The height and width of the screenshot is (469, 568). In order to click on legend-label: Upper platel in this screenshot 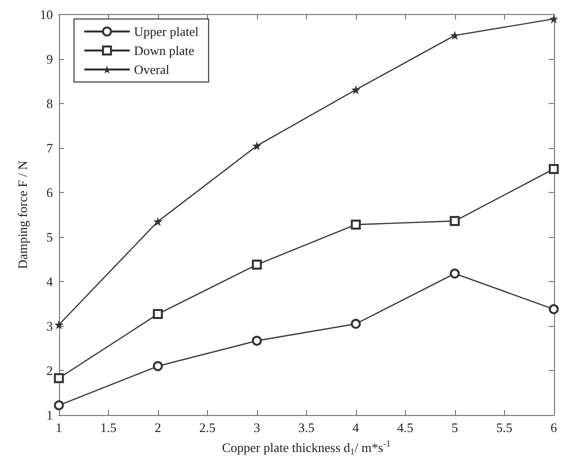, I will do `click(166, 31)`.